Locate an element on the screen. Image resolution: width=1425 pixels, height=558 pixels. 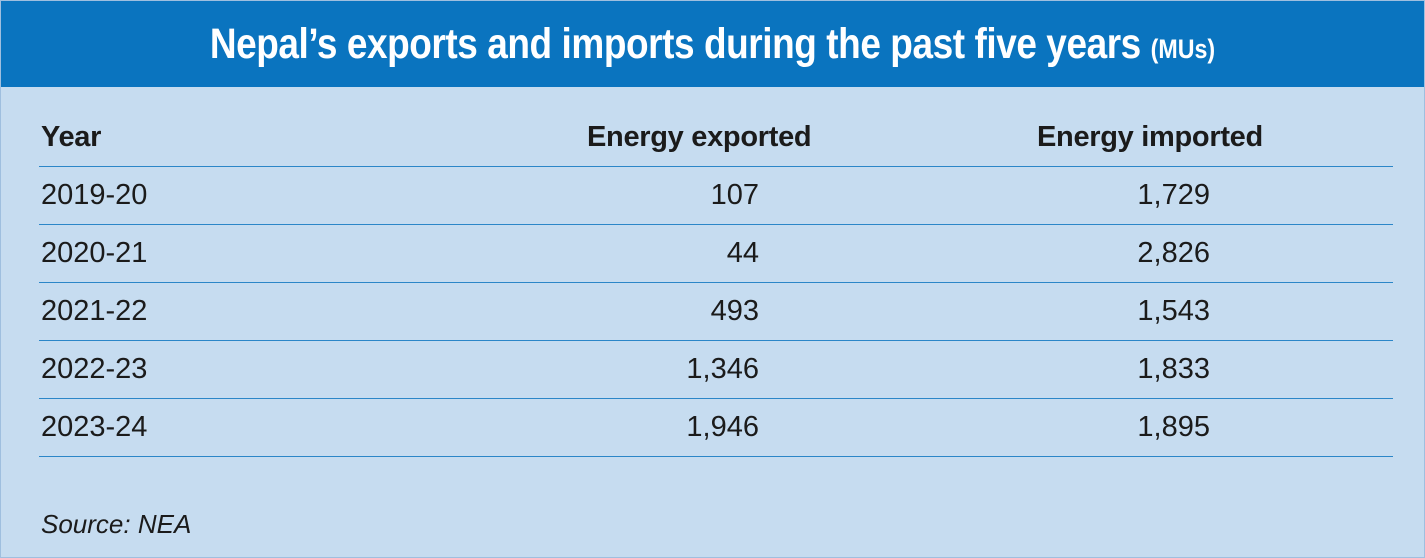
column-header-imported: Energy imported is located at coordinates (1150, 137).